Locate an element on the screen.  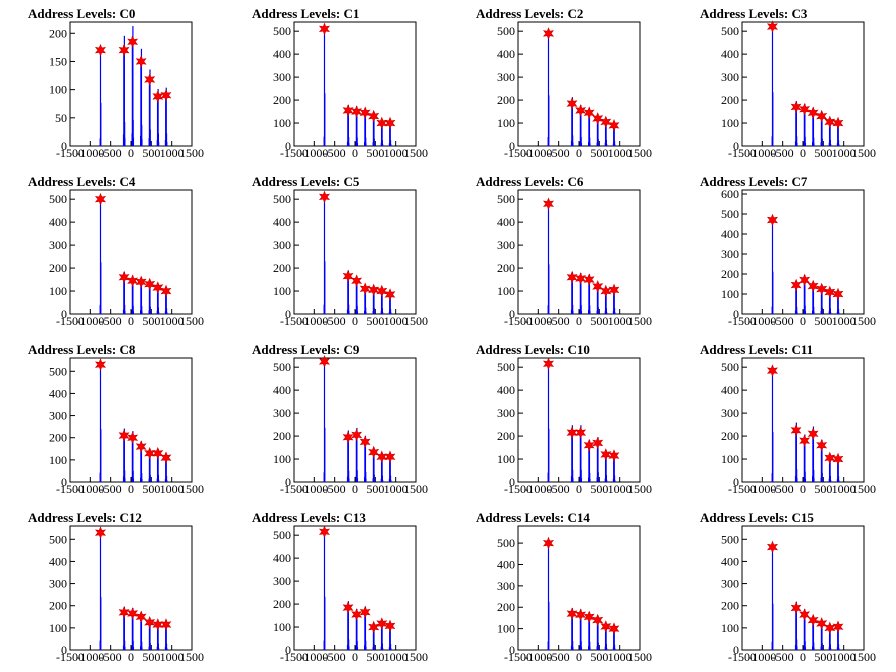
chart-title: Address Levels: C6 is located at coordinates (530, 181).